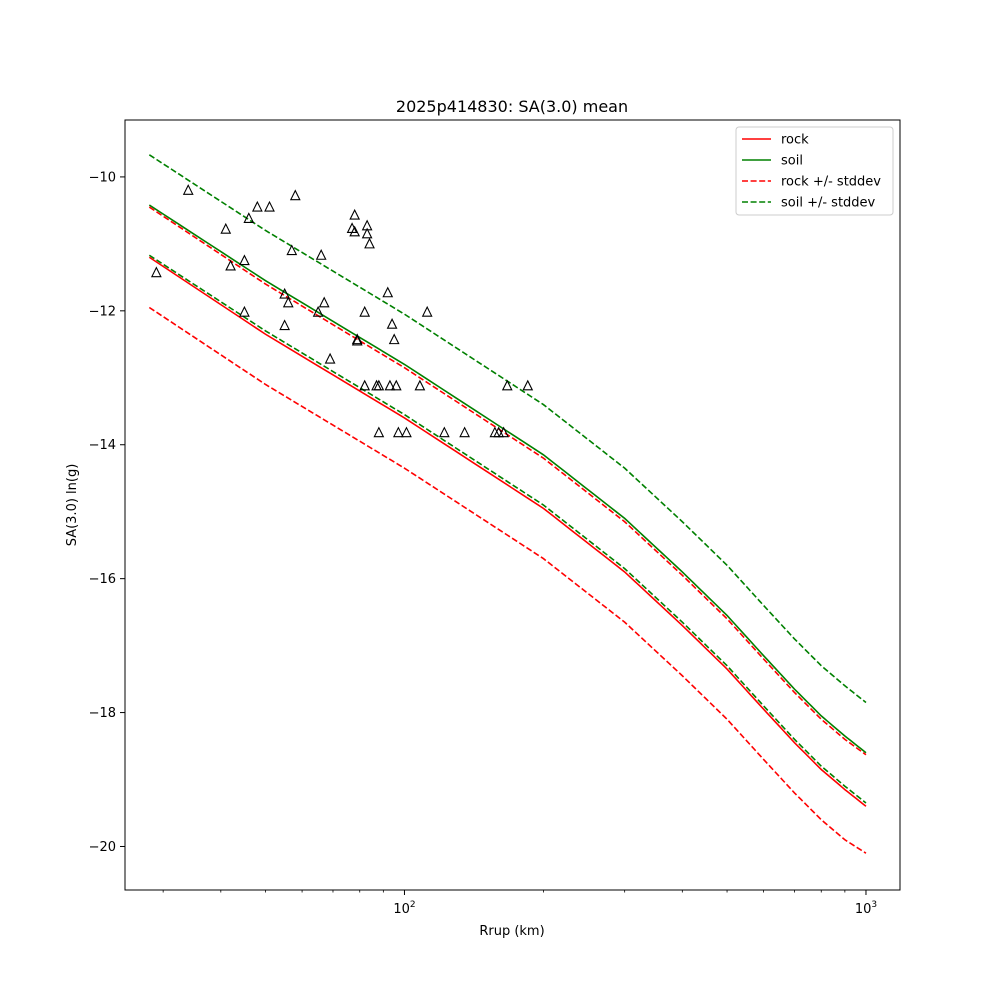 This screenshot has height=1004, width=1000. Describe the element at coordinates (102, 311) in the screenshot. I see `y-tick-label-1: −12` at that location.